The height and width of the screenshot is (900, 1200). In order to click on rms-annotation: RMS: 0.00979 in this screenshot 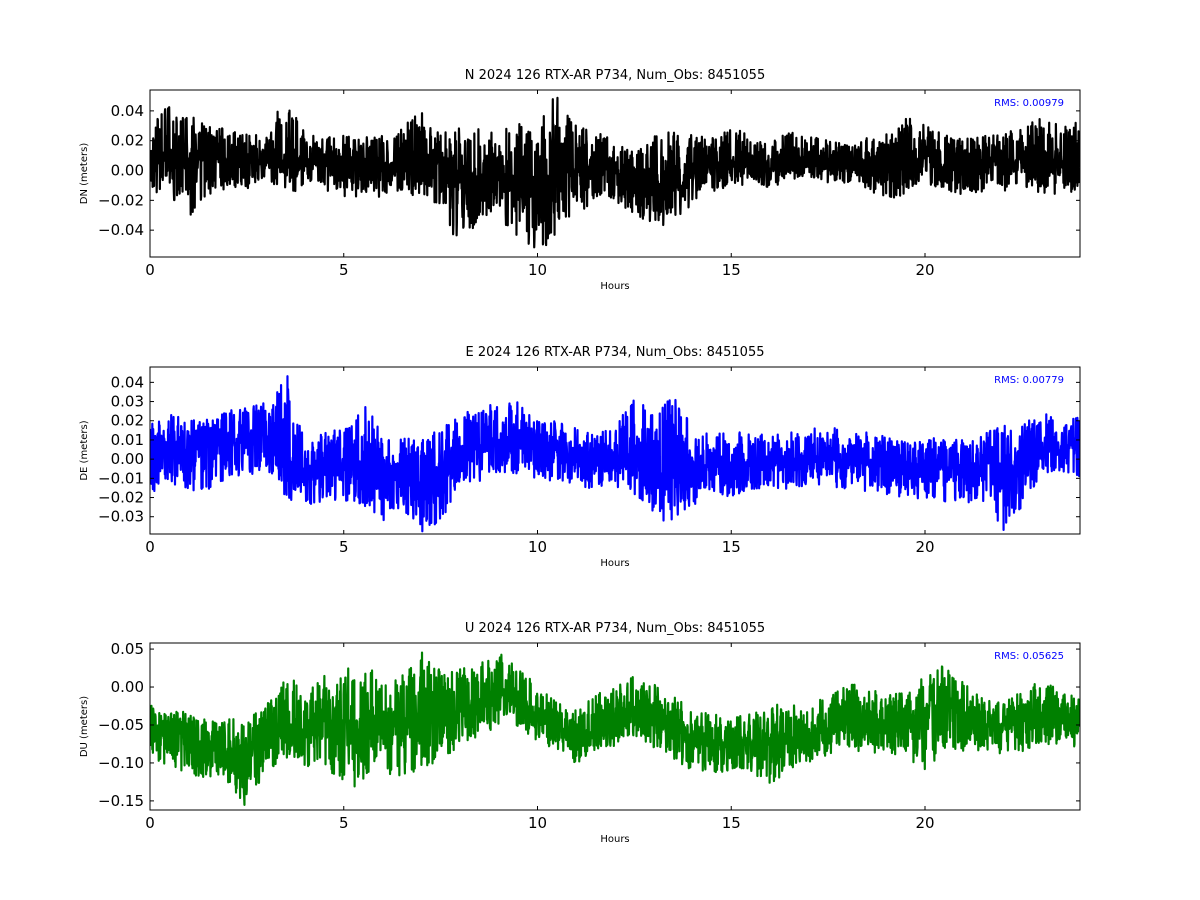, I will do `click(1029, 103)`.